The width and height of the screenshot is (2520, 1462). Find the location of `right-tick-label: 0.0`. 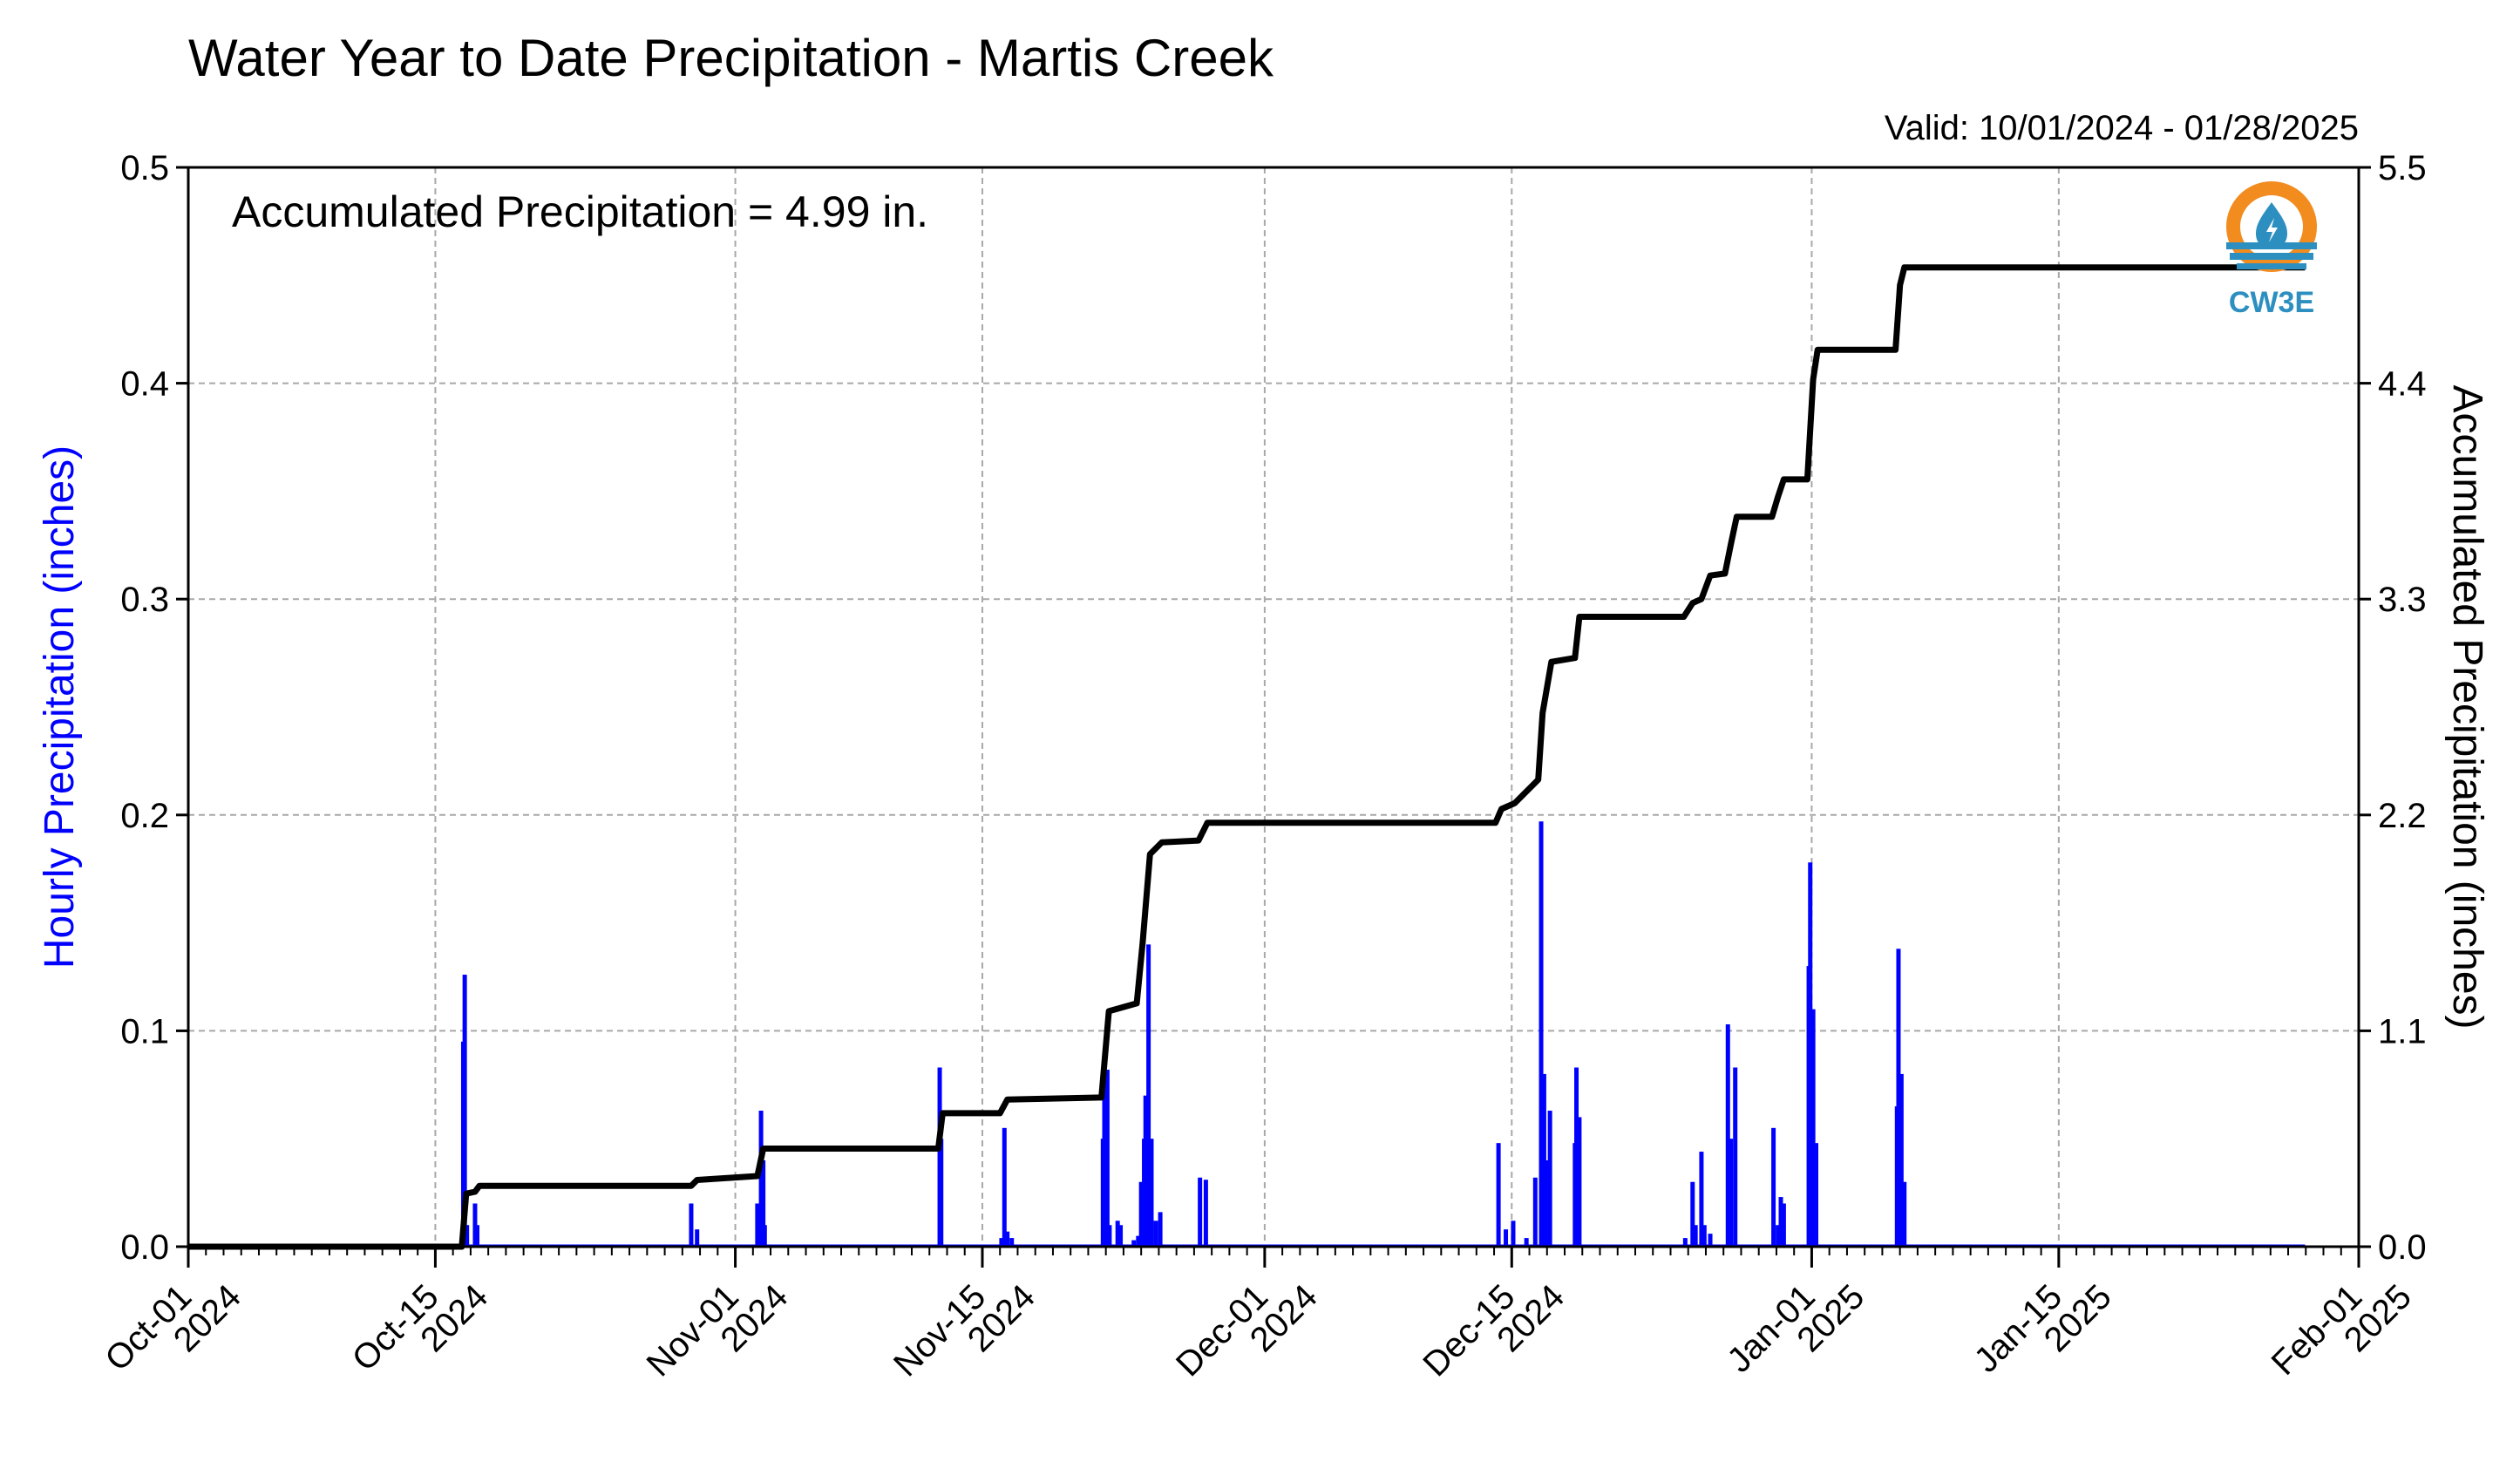

right-tick-label: 0.0 is located at coordinates (2402, 1247).